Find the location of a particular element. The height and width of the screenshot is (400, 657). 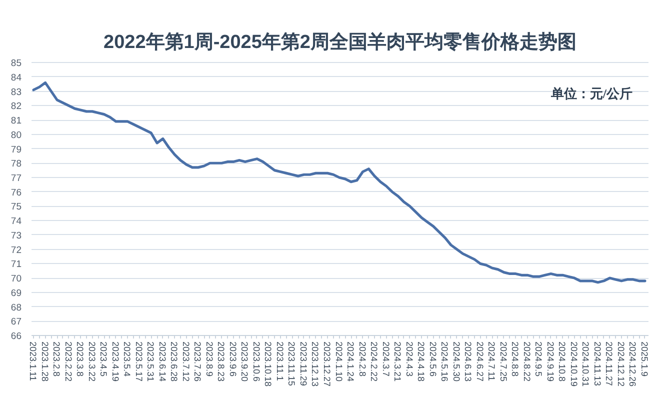

x-tick-label: 2023.5.4 is located at coordinates (127, 359).